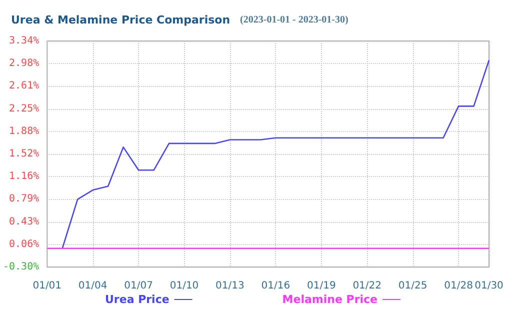  What do you see at coordinates (138, 286) in the screenshot?
I see `x-tick-label: 01/07` at bounding box center [138, 286].